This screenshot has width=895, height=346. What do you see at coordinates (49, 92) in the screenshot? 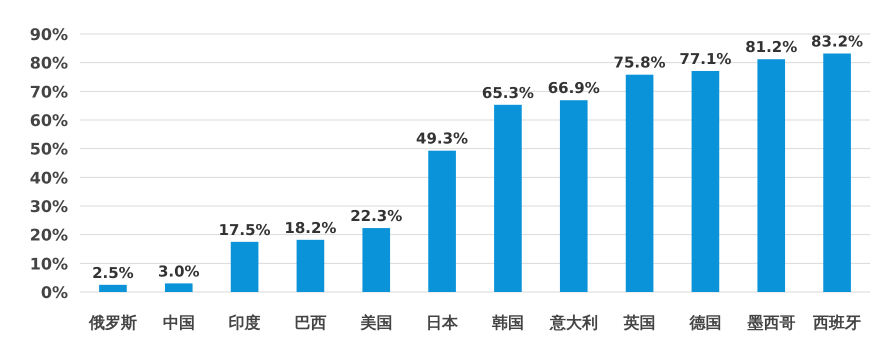
I see `y-tick-label: 70%` at bounding box center [49, 92].